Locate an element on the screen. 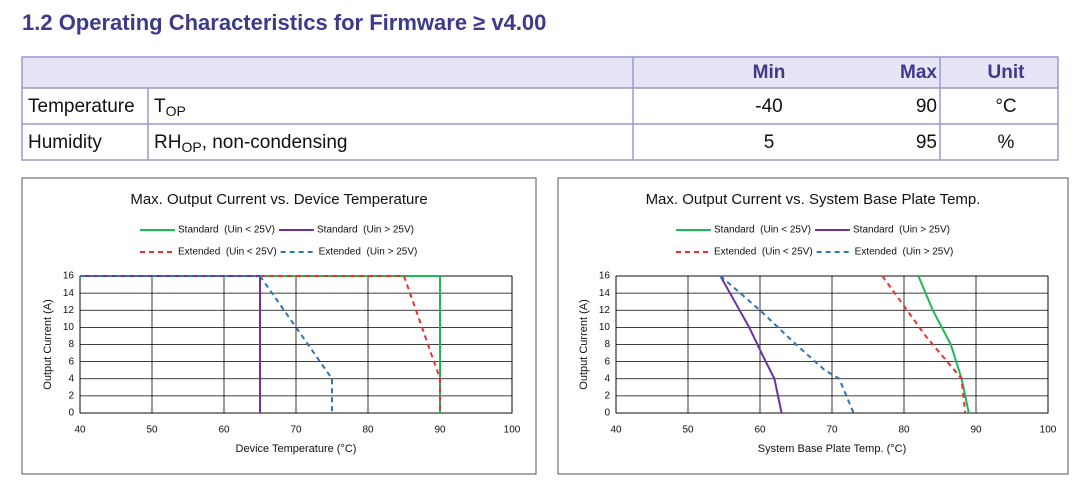  table-header-bg is located at coordinates (540, 72).